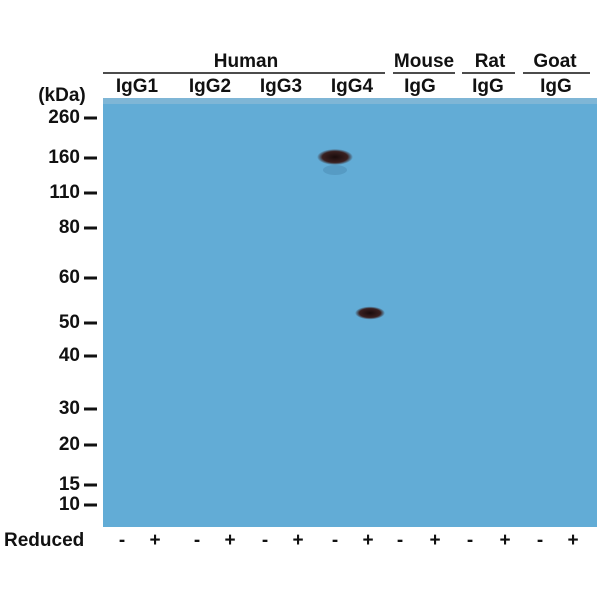 The image size is (600, 600). I want to click on group-label: Rat, so click(490, 61).